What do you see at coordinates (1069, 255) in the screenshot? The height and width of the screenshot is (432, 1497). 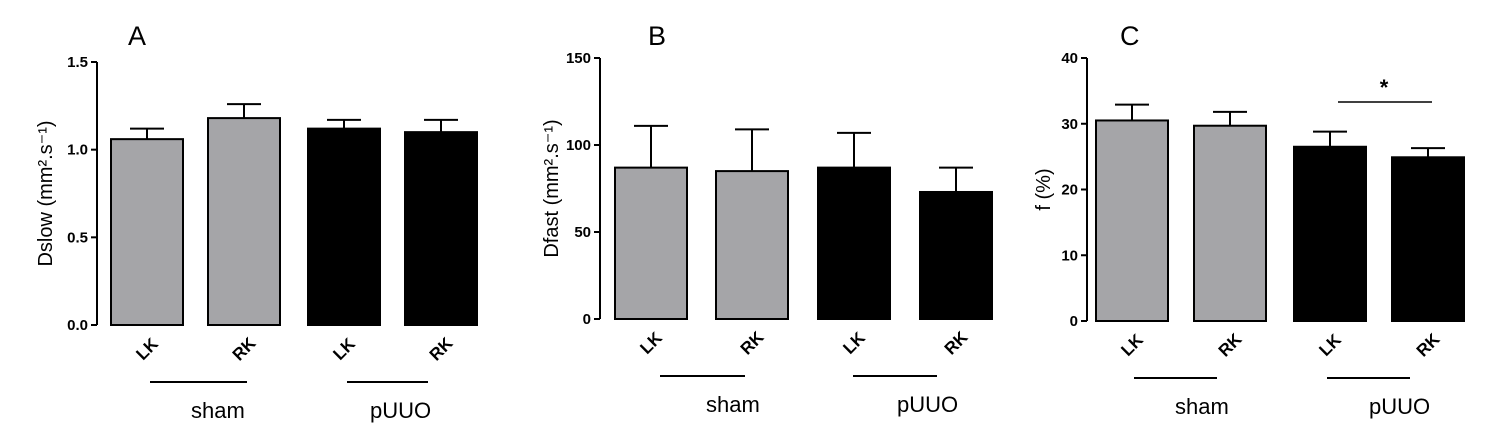 I see `y-tick-label: 10` at bounding box center [1069, 255].